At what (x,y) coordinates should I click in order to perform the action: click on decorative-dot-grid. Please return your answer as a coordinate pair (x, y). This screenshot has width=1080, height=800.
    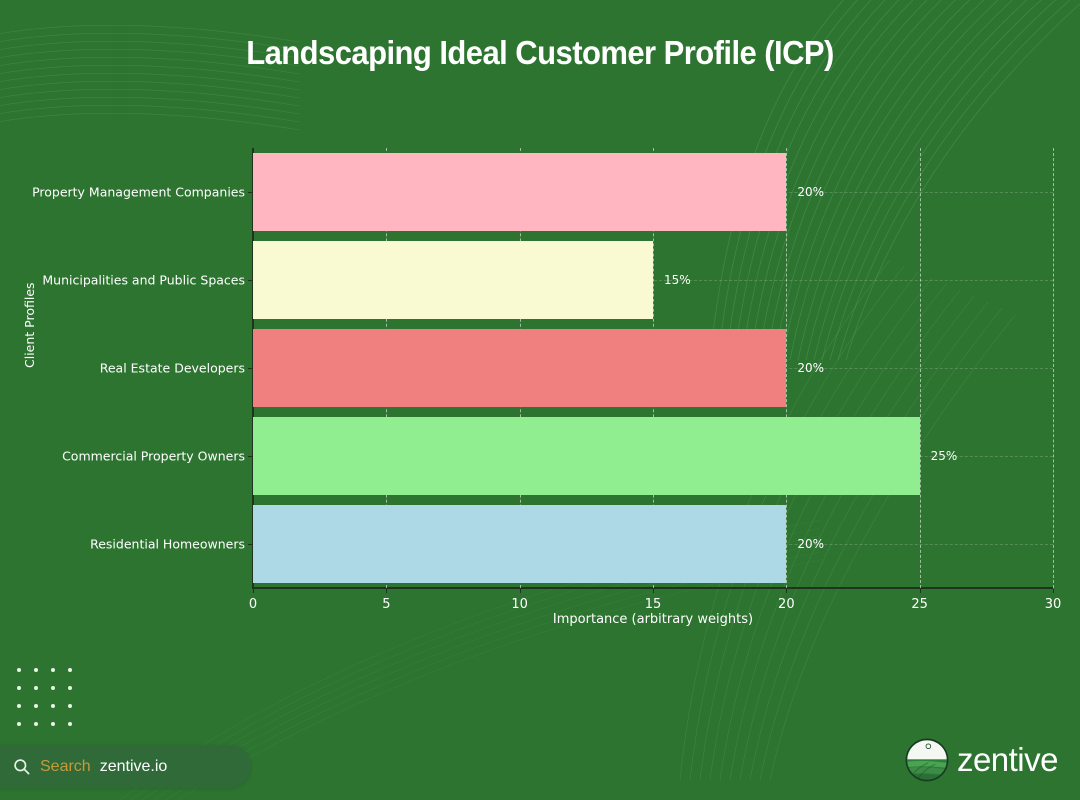
    Looking at the image, I should click on (51, 704).